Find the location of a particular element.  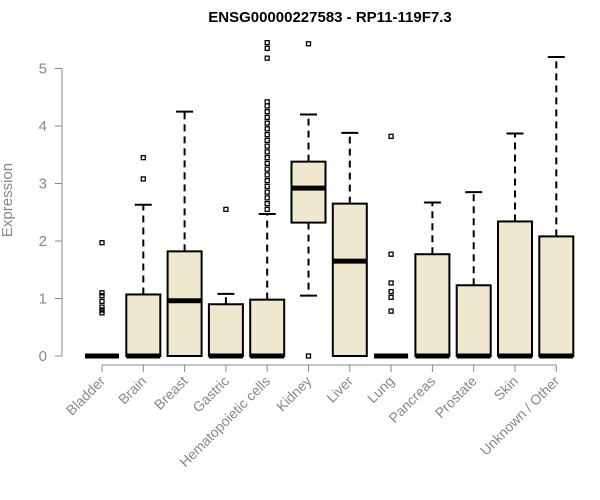

x-tick-label: Bladder is located at coordinates (86, 396).